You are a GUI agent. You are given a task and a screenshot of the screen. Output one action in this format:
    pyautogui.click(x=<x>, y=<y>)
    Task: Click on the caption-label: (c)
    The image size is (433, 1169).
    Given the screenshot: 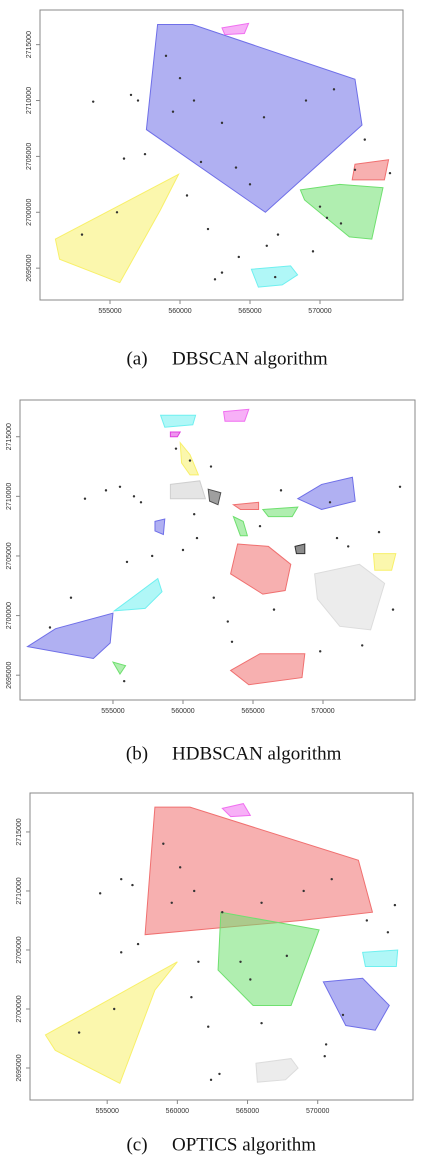 What is the action you would take?
    pyautogui.click(x=136, y=1144)
    